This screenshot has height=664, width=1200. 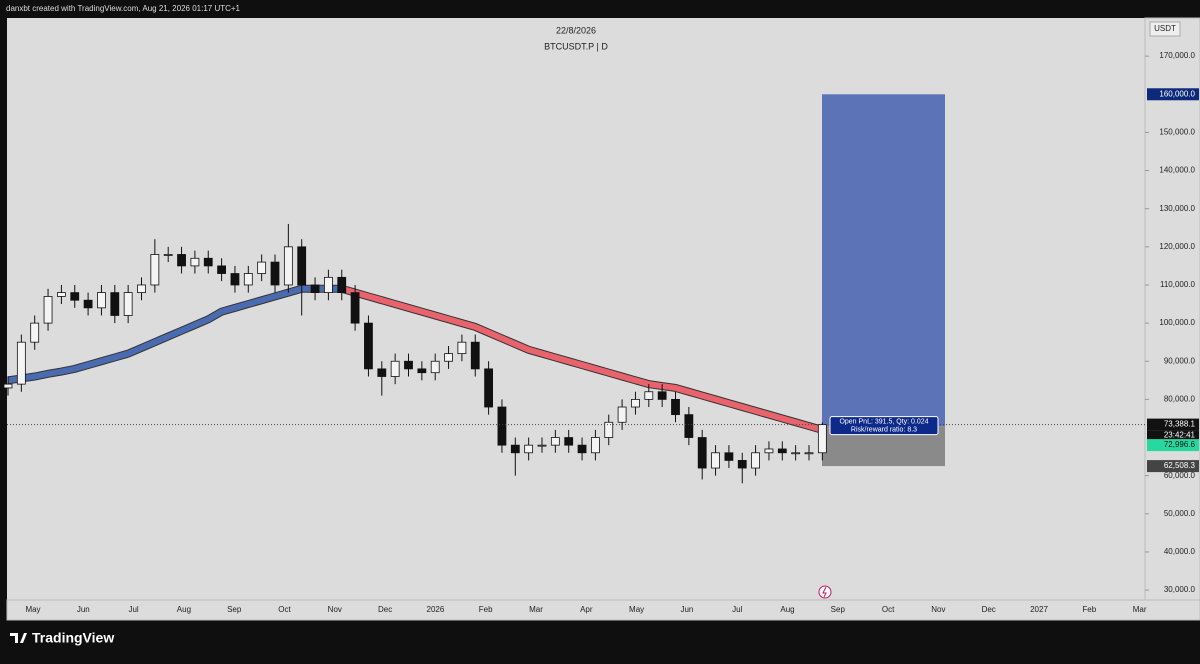 What do you see at coordinates (1180, 444) in the screenshot?
I see `price-tag-label: 72,996.6` at bounding box center [1180, 444].